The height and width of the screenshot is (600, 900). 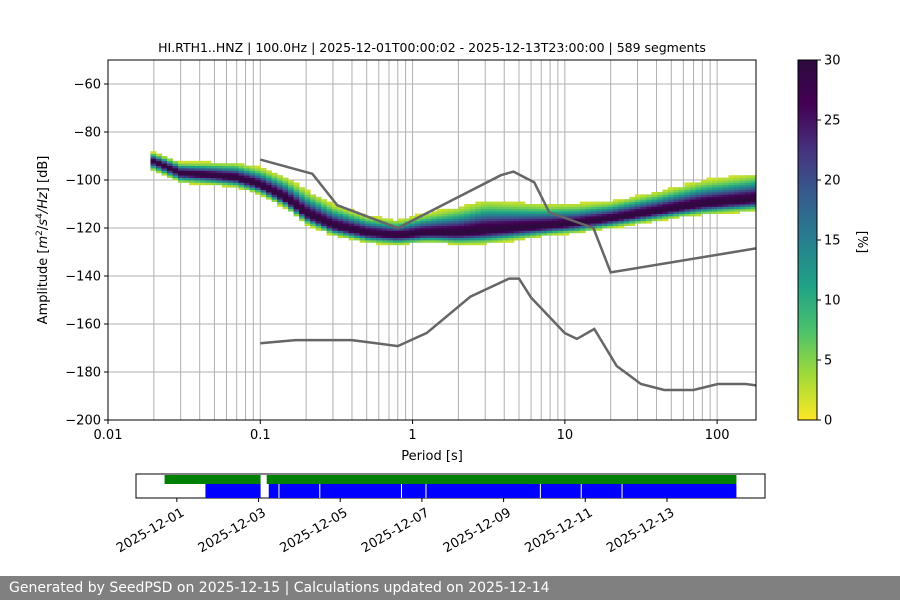 What do you see at coordinates (395, 530) in the screenshot?
I see `timeline-tick-label: 2025-12-07` at bounding box center [395, 530].